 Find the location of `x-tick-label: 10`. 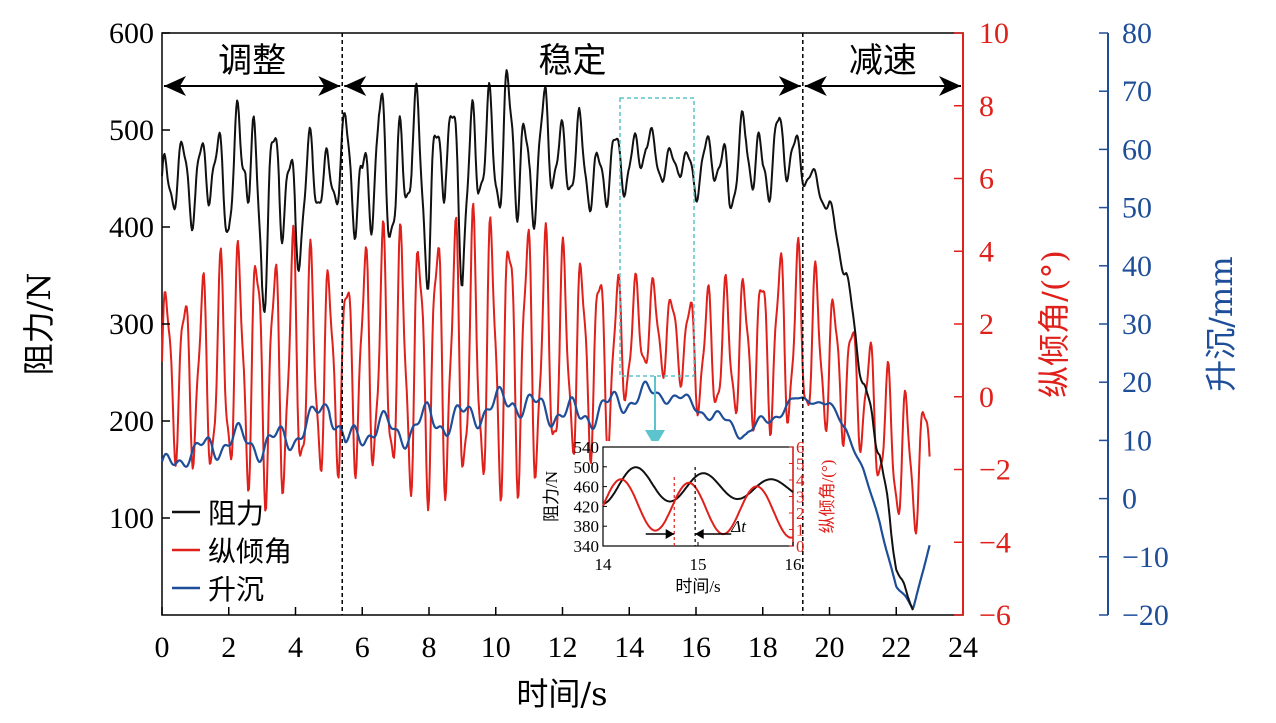

x-tick-label: 10 is located at coordinates (496, 647).